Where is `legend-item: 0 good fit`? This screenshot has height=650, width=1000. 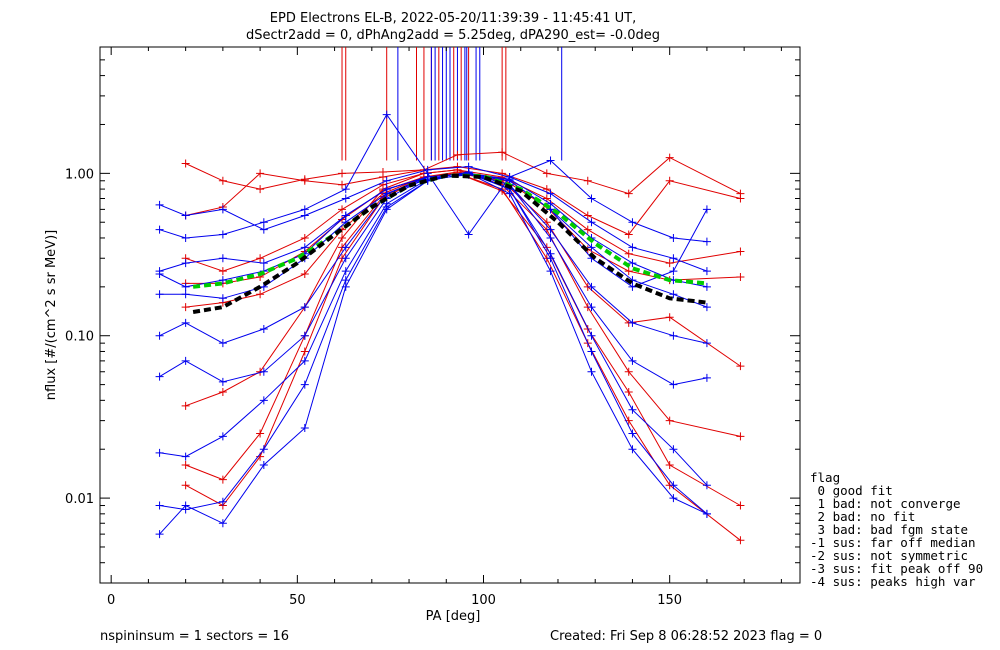 legend-item: 0 good fit is located at coordinates (851, 490).